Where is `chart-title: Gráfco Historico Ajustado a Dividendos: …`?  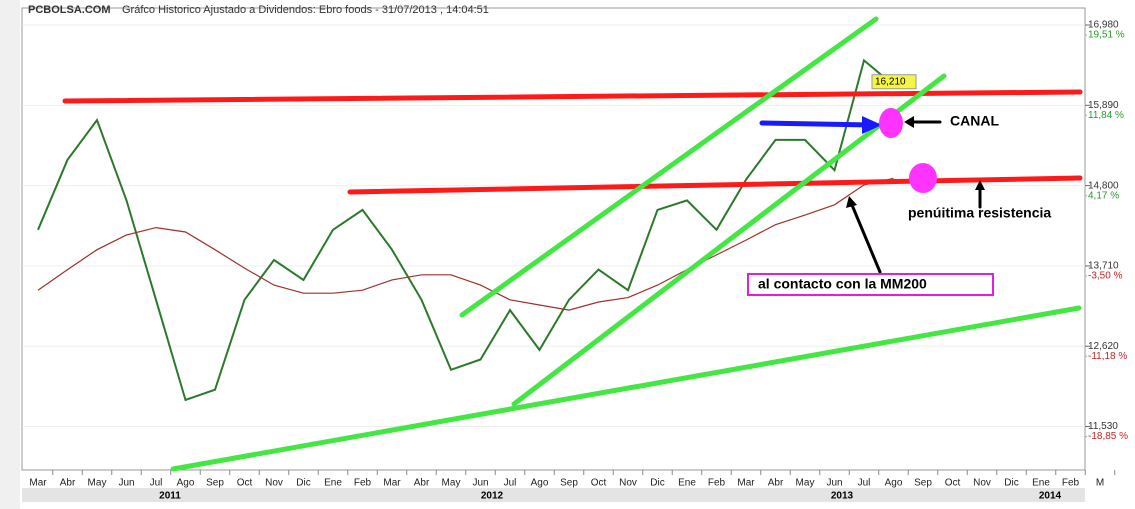
chart-title: Gráfco Historico Ajustado a Dividendos: … is located at coordinates (305, 10).